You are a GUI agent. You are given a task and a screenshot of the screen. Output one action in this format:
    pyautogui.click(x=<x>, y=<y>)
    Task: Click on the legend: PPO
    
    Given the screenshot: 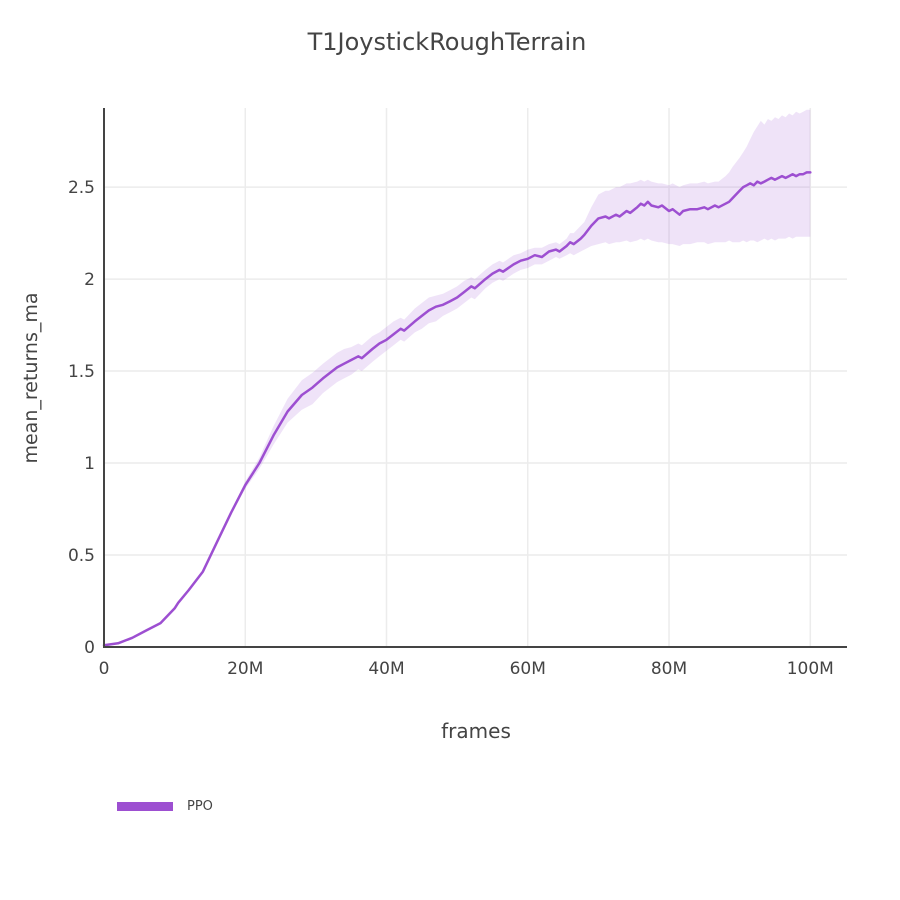 What is the action you would take?
    pyautogui.click(x=165, y=806)
    